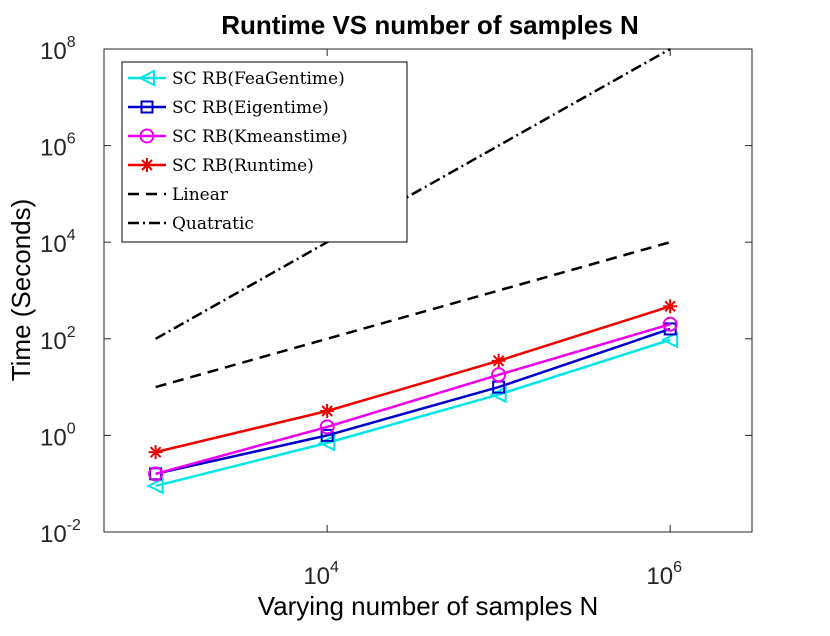 This screenshot has width=830, height=636. I want to click on legend-item: SC RB(Runtime), so click(221, 166).